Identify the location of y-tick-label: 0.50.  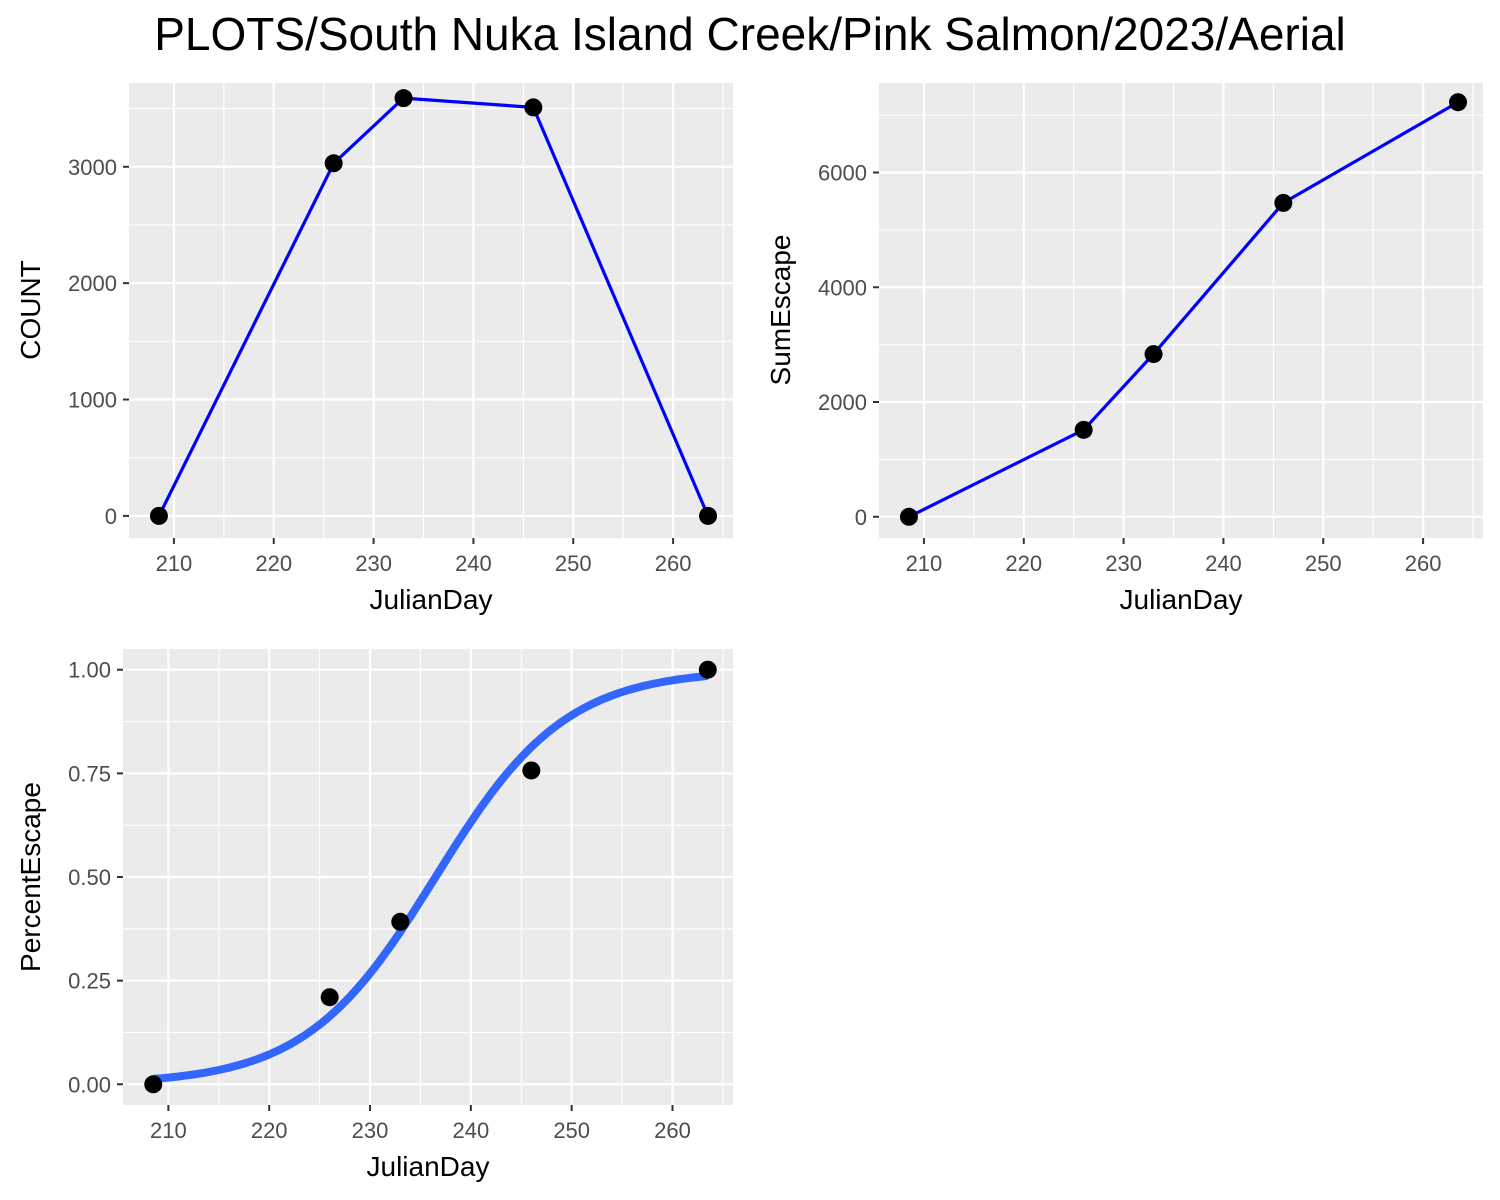
(89, 877).